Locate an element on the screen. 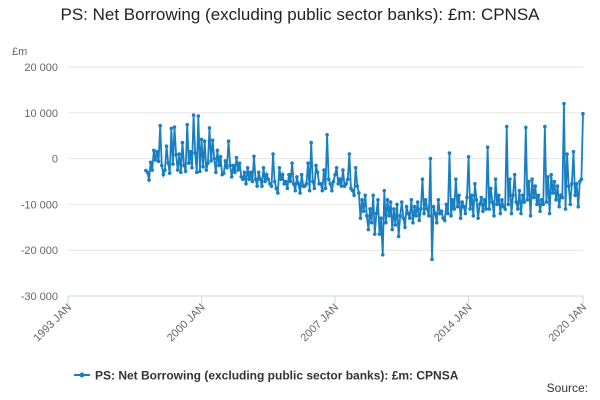 The height and width of the screenshot is (400, 600). y-tick-label: -20 000 is located at coordinates (39, 251).